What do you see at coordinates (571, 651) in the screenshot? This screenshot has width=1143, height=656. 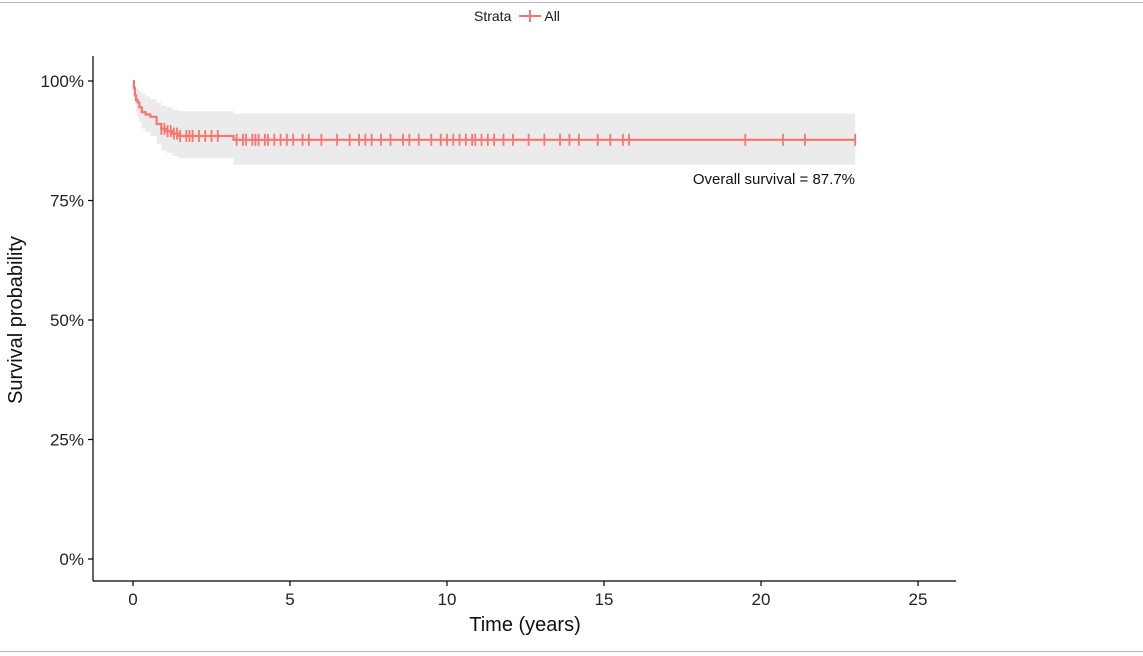 I see `bottom-border-line` at bounding box center [571, 651].